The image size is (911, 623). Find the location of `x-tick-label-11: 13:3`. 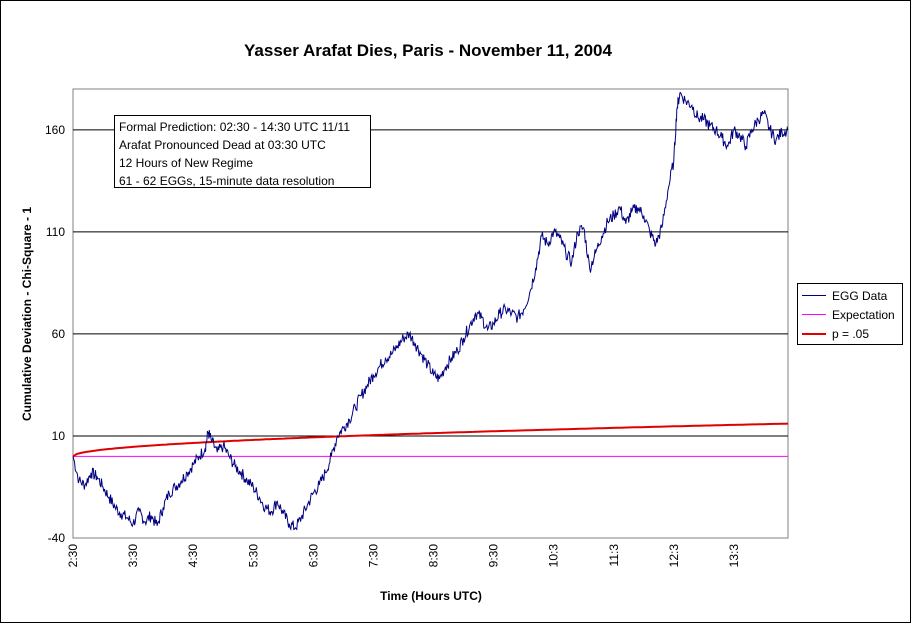

x-tick-label-11: 13:3 is located at coordinates (734, 556).